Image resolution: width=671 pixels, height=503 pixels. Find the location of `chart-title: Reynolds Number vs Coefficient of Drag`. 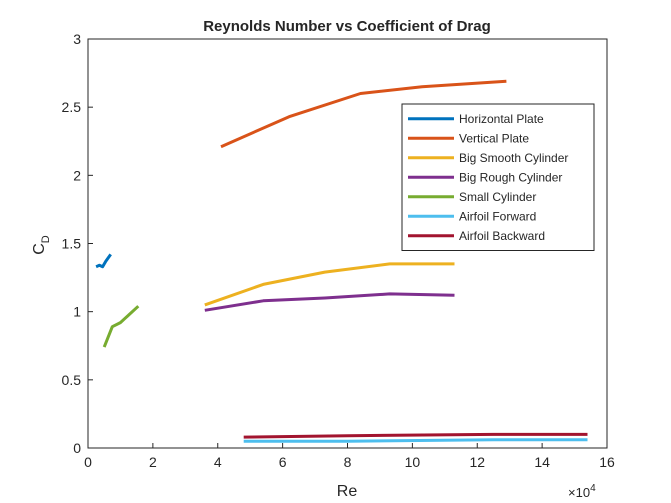

chart-title: Reynolds Number vs Coefficient of Drag is located at coordinates (347, 26).